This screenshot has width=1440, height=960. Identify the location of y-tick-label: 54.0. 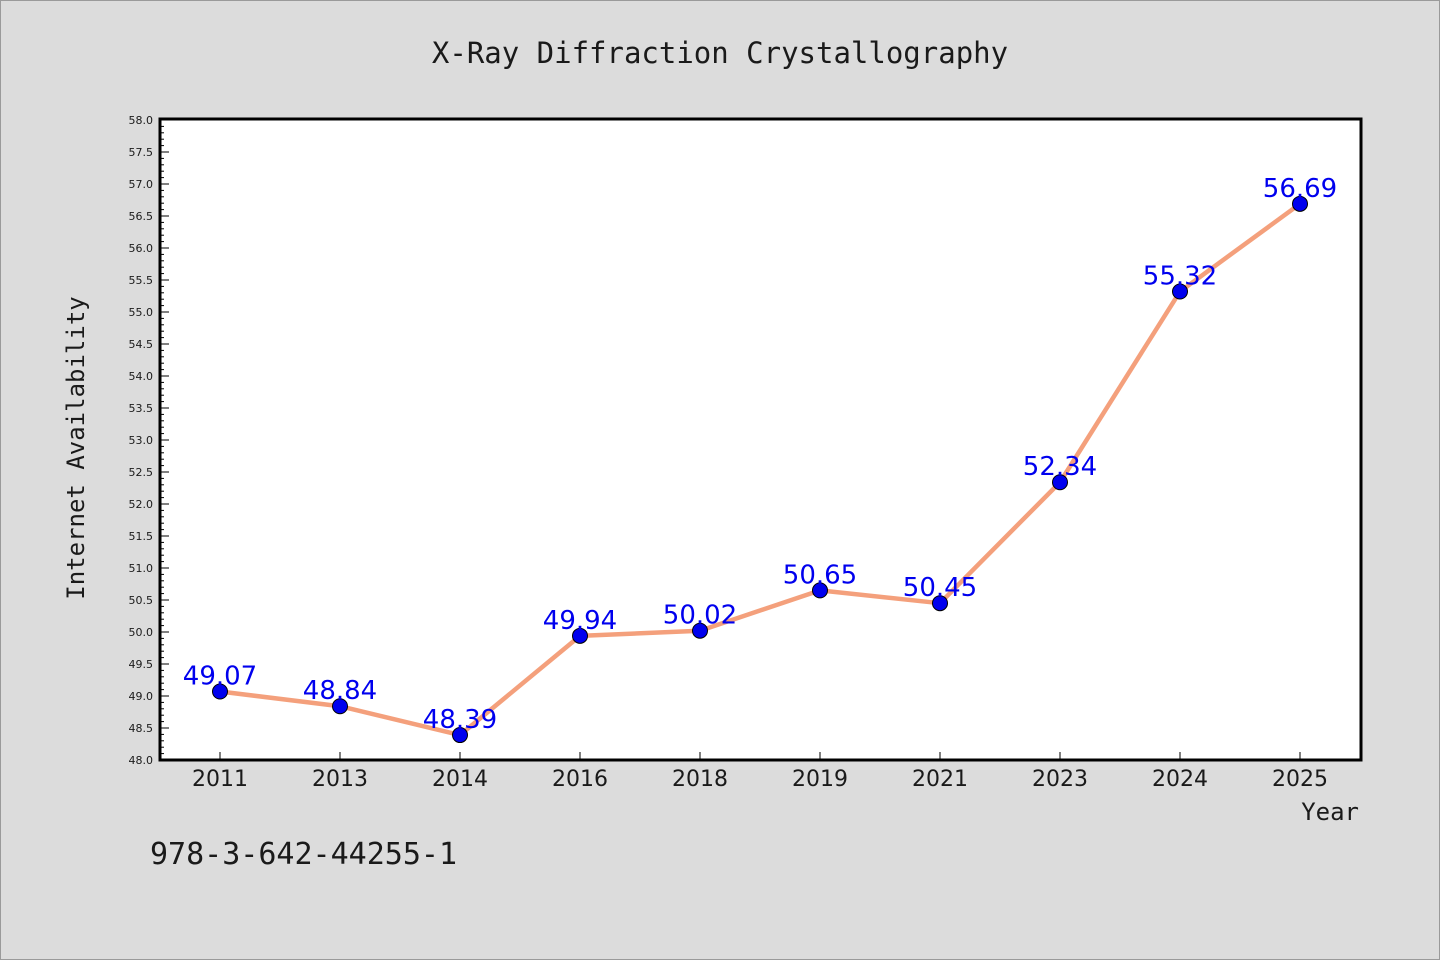
(141, 376).